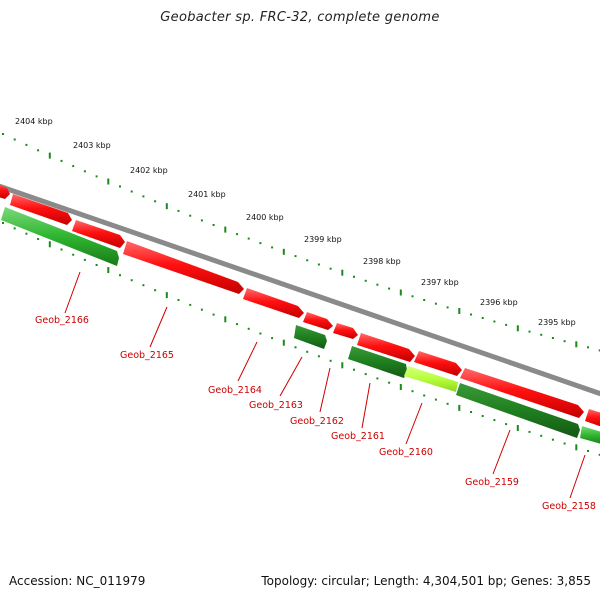 The width and height of the screenshot is (600, 600). What do you see at coordinates (77, 581) in the screenshot?
I see `accession-text: Accession: NC_011979` at bounding box center [77, 581].